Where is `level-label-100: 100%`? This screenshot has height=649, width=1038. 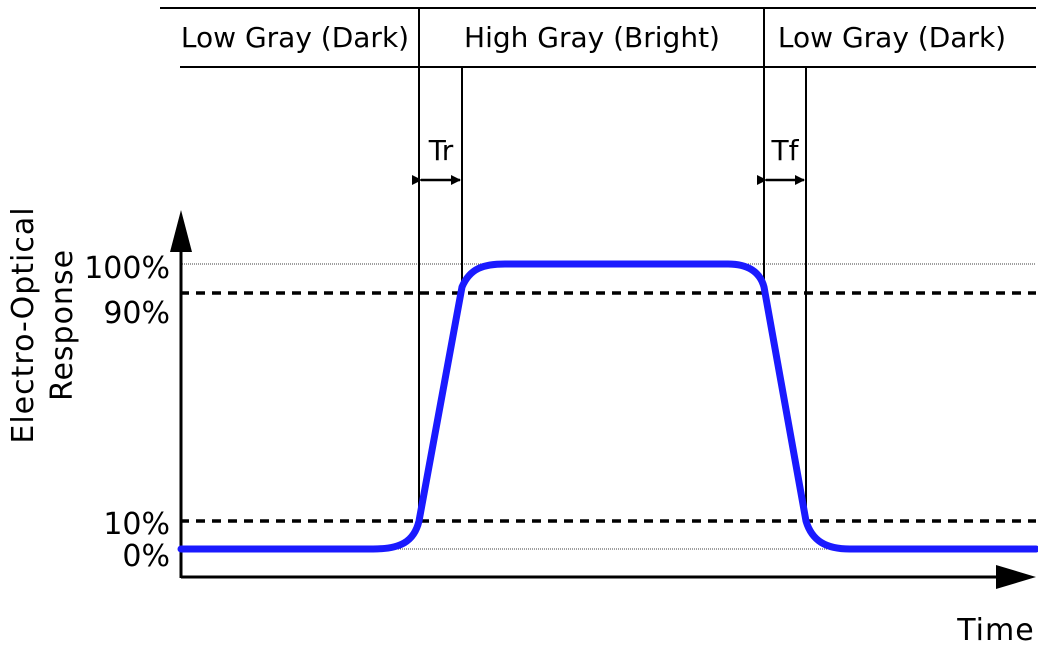
level-label-100: 100% is located at coordinates (127, 268).